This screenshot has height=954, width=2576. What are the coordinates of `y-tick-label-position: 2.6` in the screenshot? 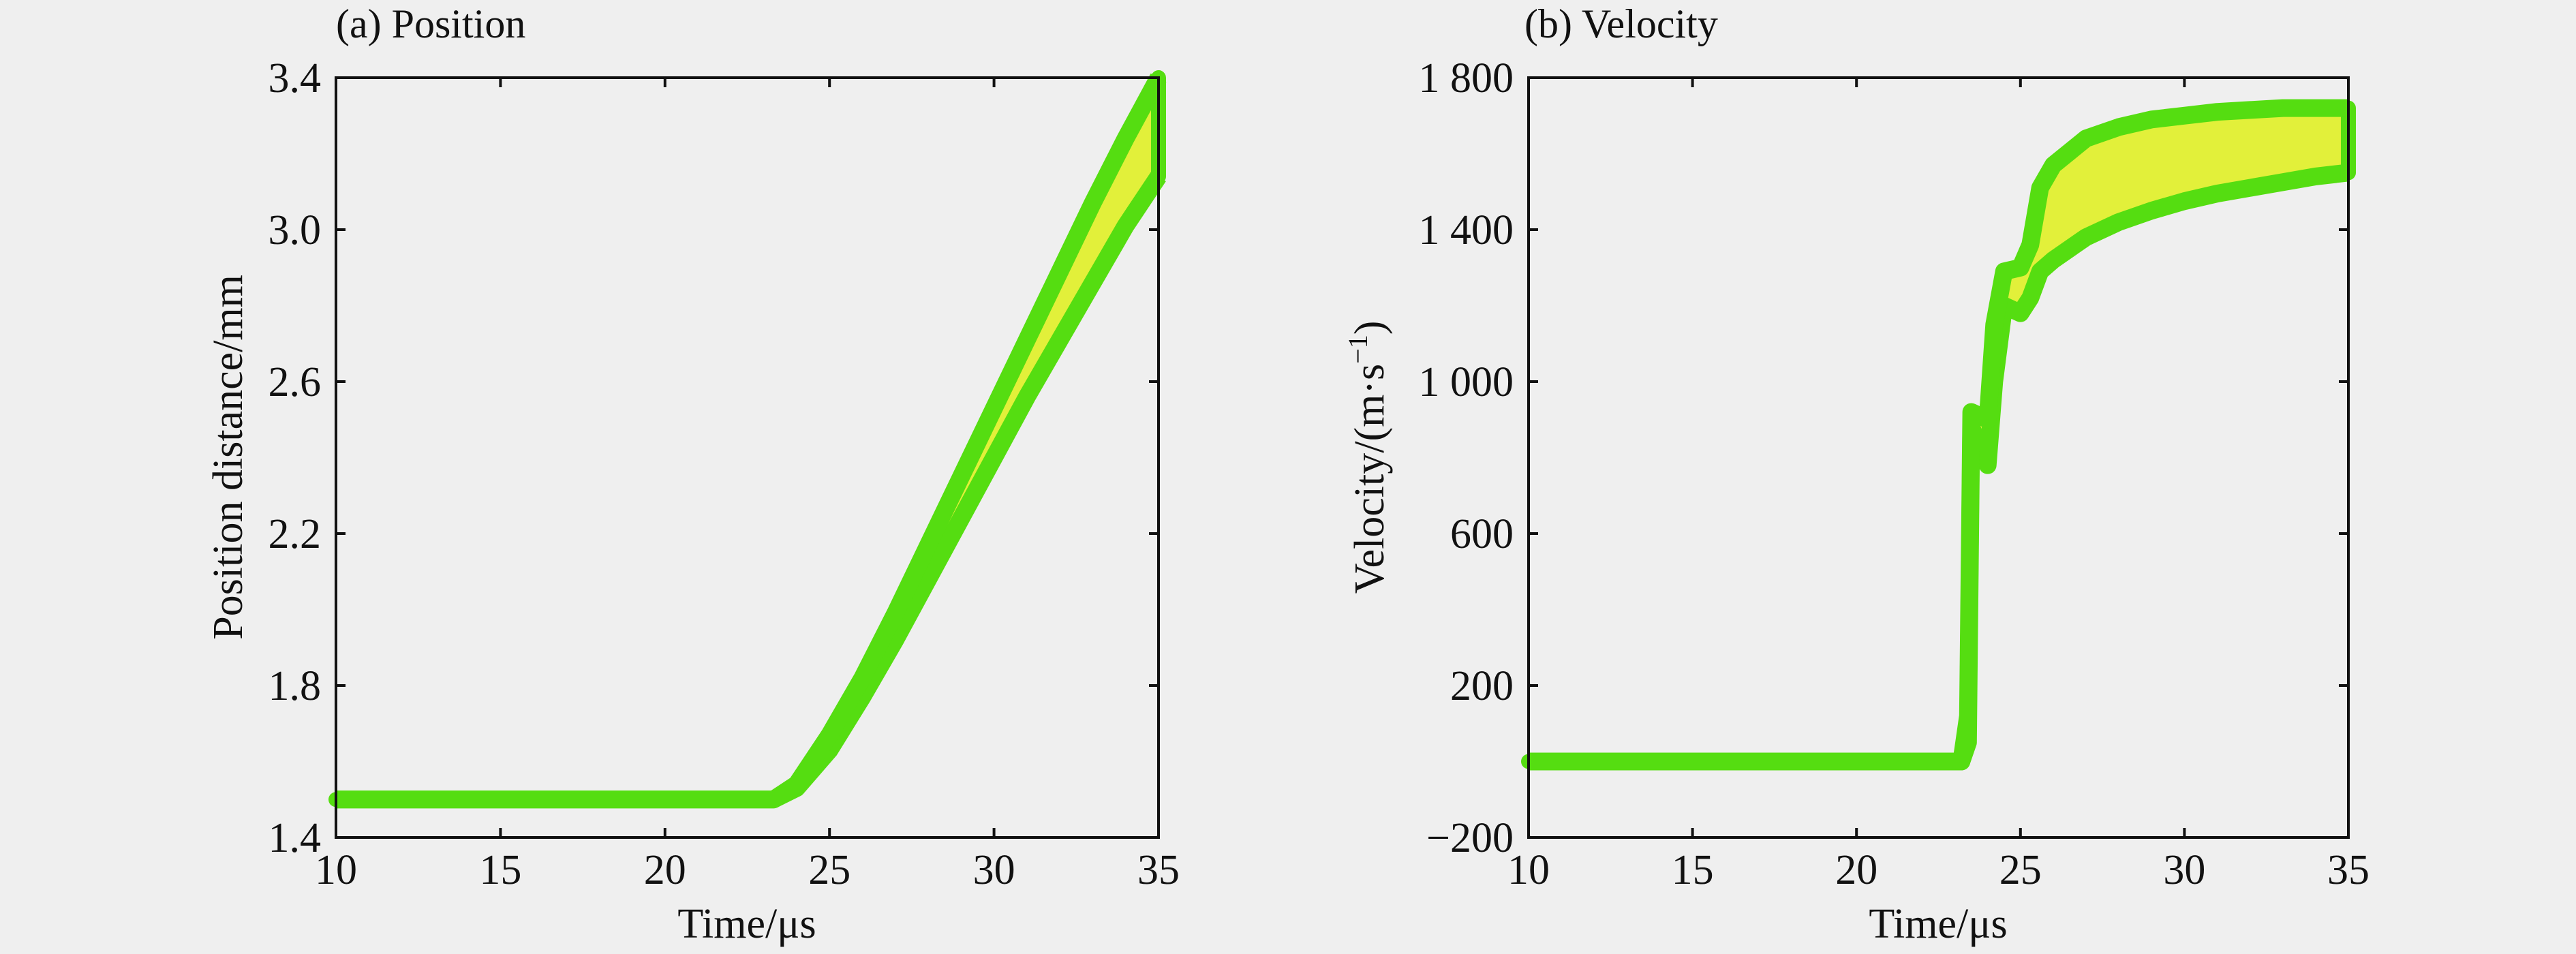 It's located at (295, 382).